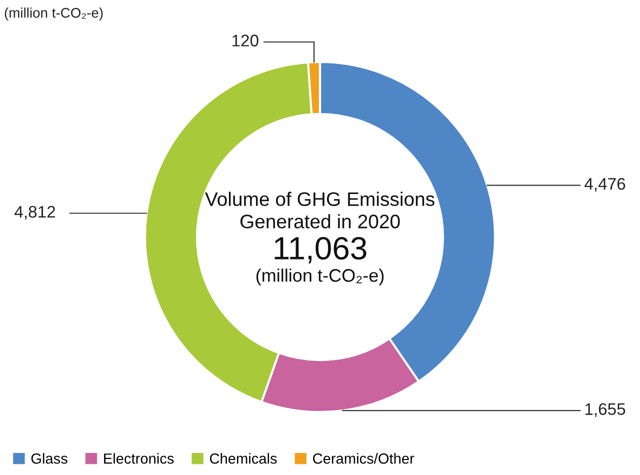  What do you see at coordinates (139, 458) in the screenshot?
I see `legend-label: Electronics` at bounding box center [139, 458].